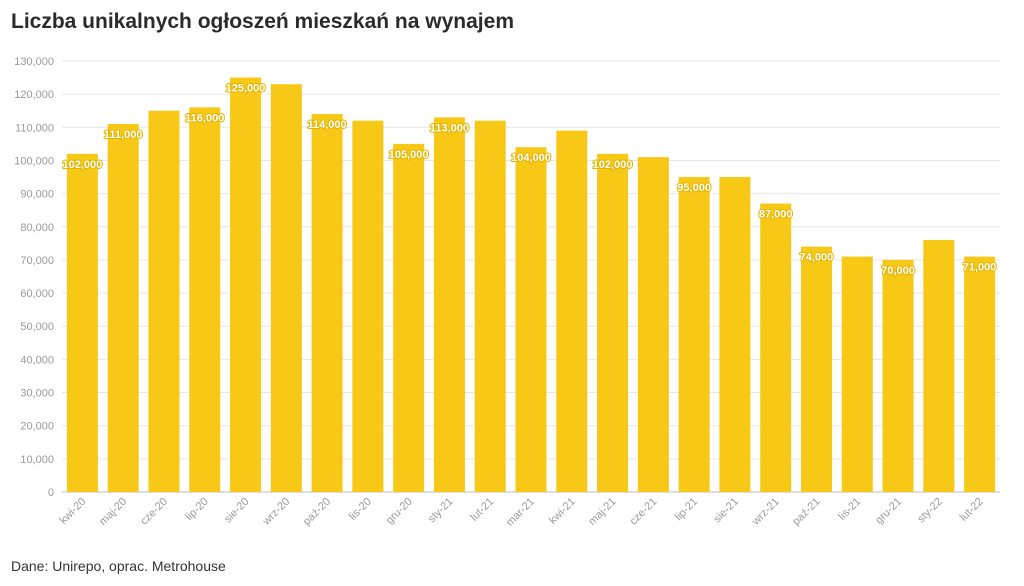  What do you see at coordinates (51, 493) in the screenshot?
I see `y-tick-label: 0` at bounding box center [51, 493].